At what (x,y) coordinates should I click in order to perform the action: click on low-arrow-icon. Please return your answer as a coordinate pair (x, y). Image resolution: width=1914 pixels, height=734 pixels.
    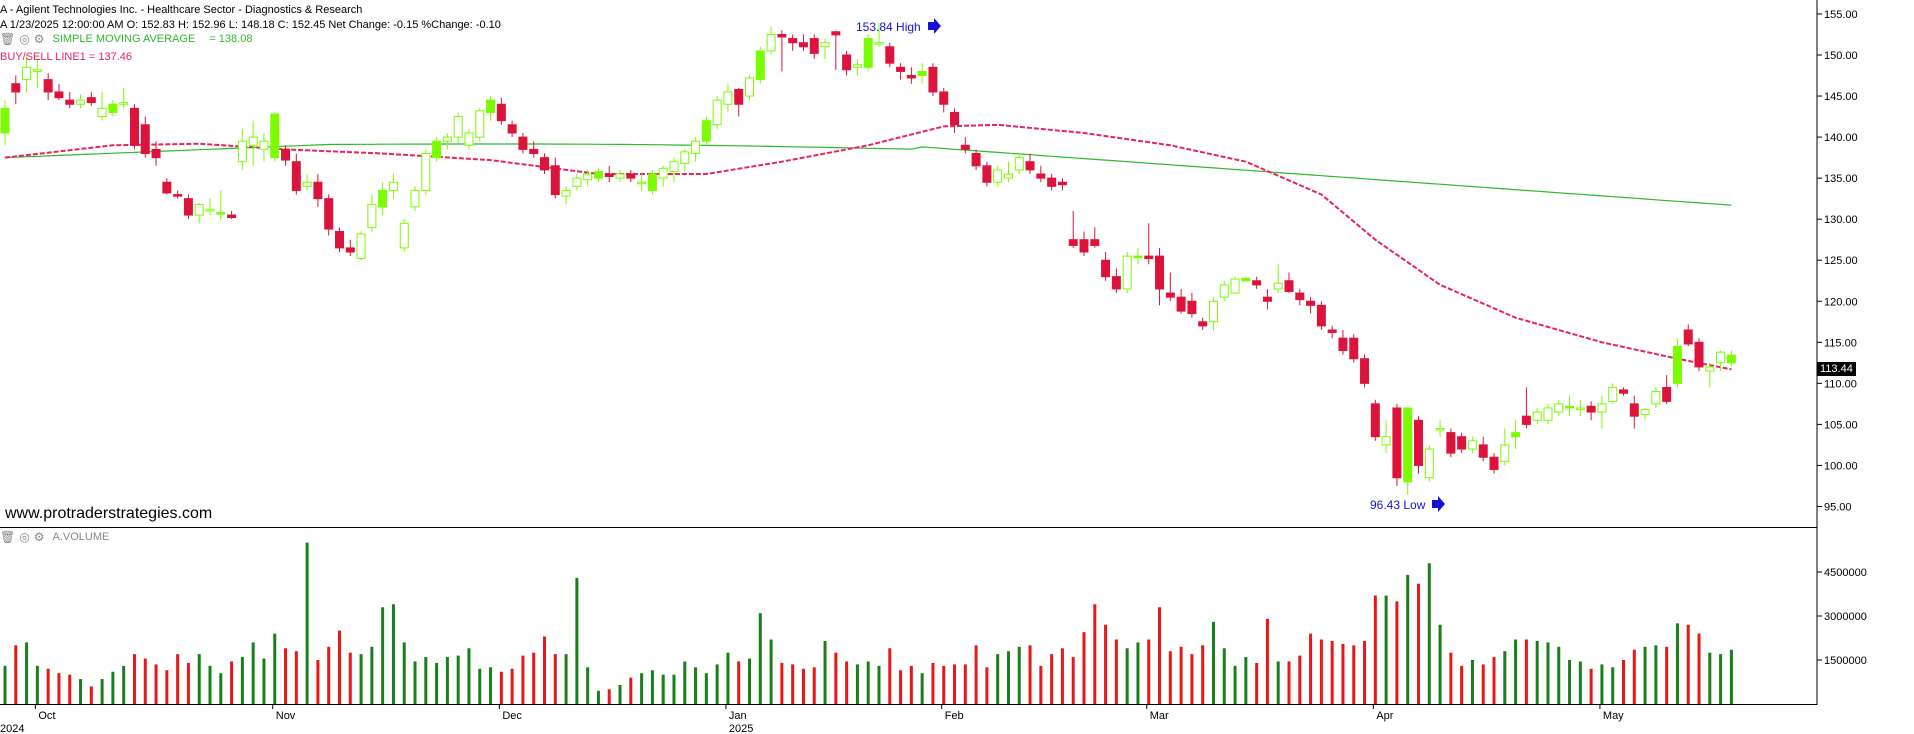
    Looking at the image, I should click on (1438, 504).